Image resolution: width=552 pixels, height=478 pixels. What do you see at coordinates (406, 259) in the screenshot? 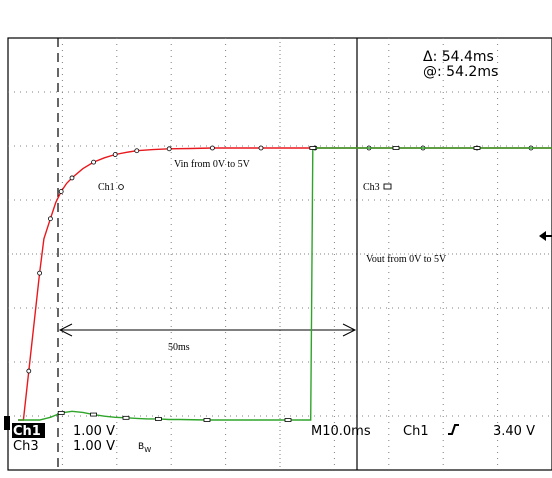
I see `vout-annotation: Vout from 0V to 5V` at bounding box center [406, 259].